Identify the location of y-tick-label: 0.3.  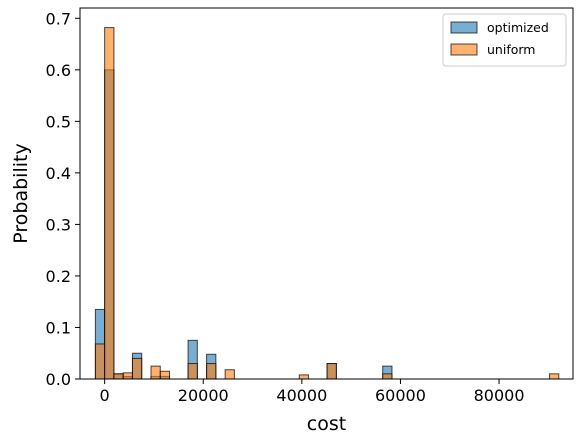
(58, 224).